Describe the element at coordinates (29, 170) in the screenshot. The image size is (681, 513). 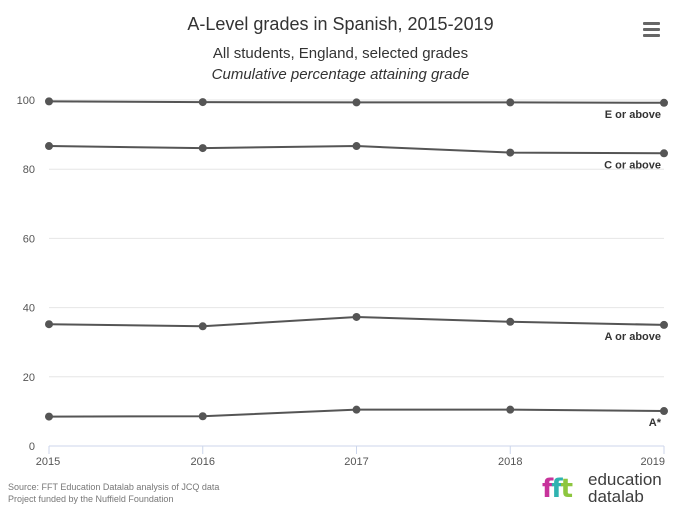
I see `y-tick-label-80: 80` at that location.